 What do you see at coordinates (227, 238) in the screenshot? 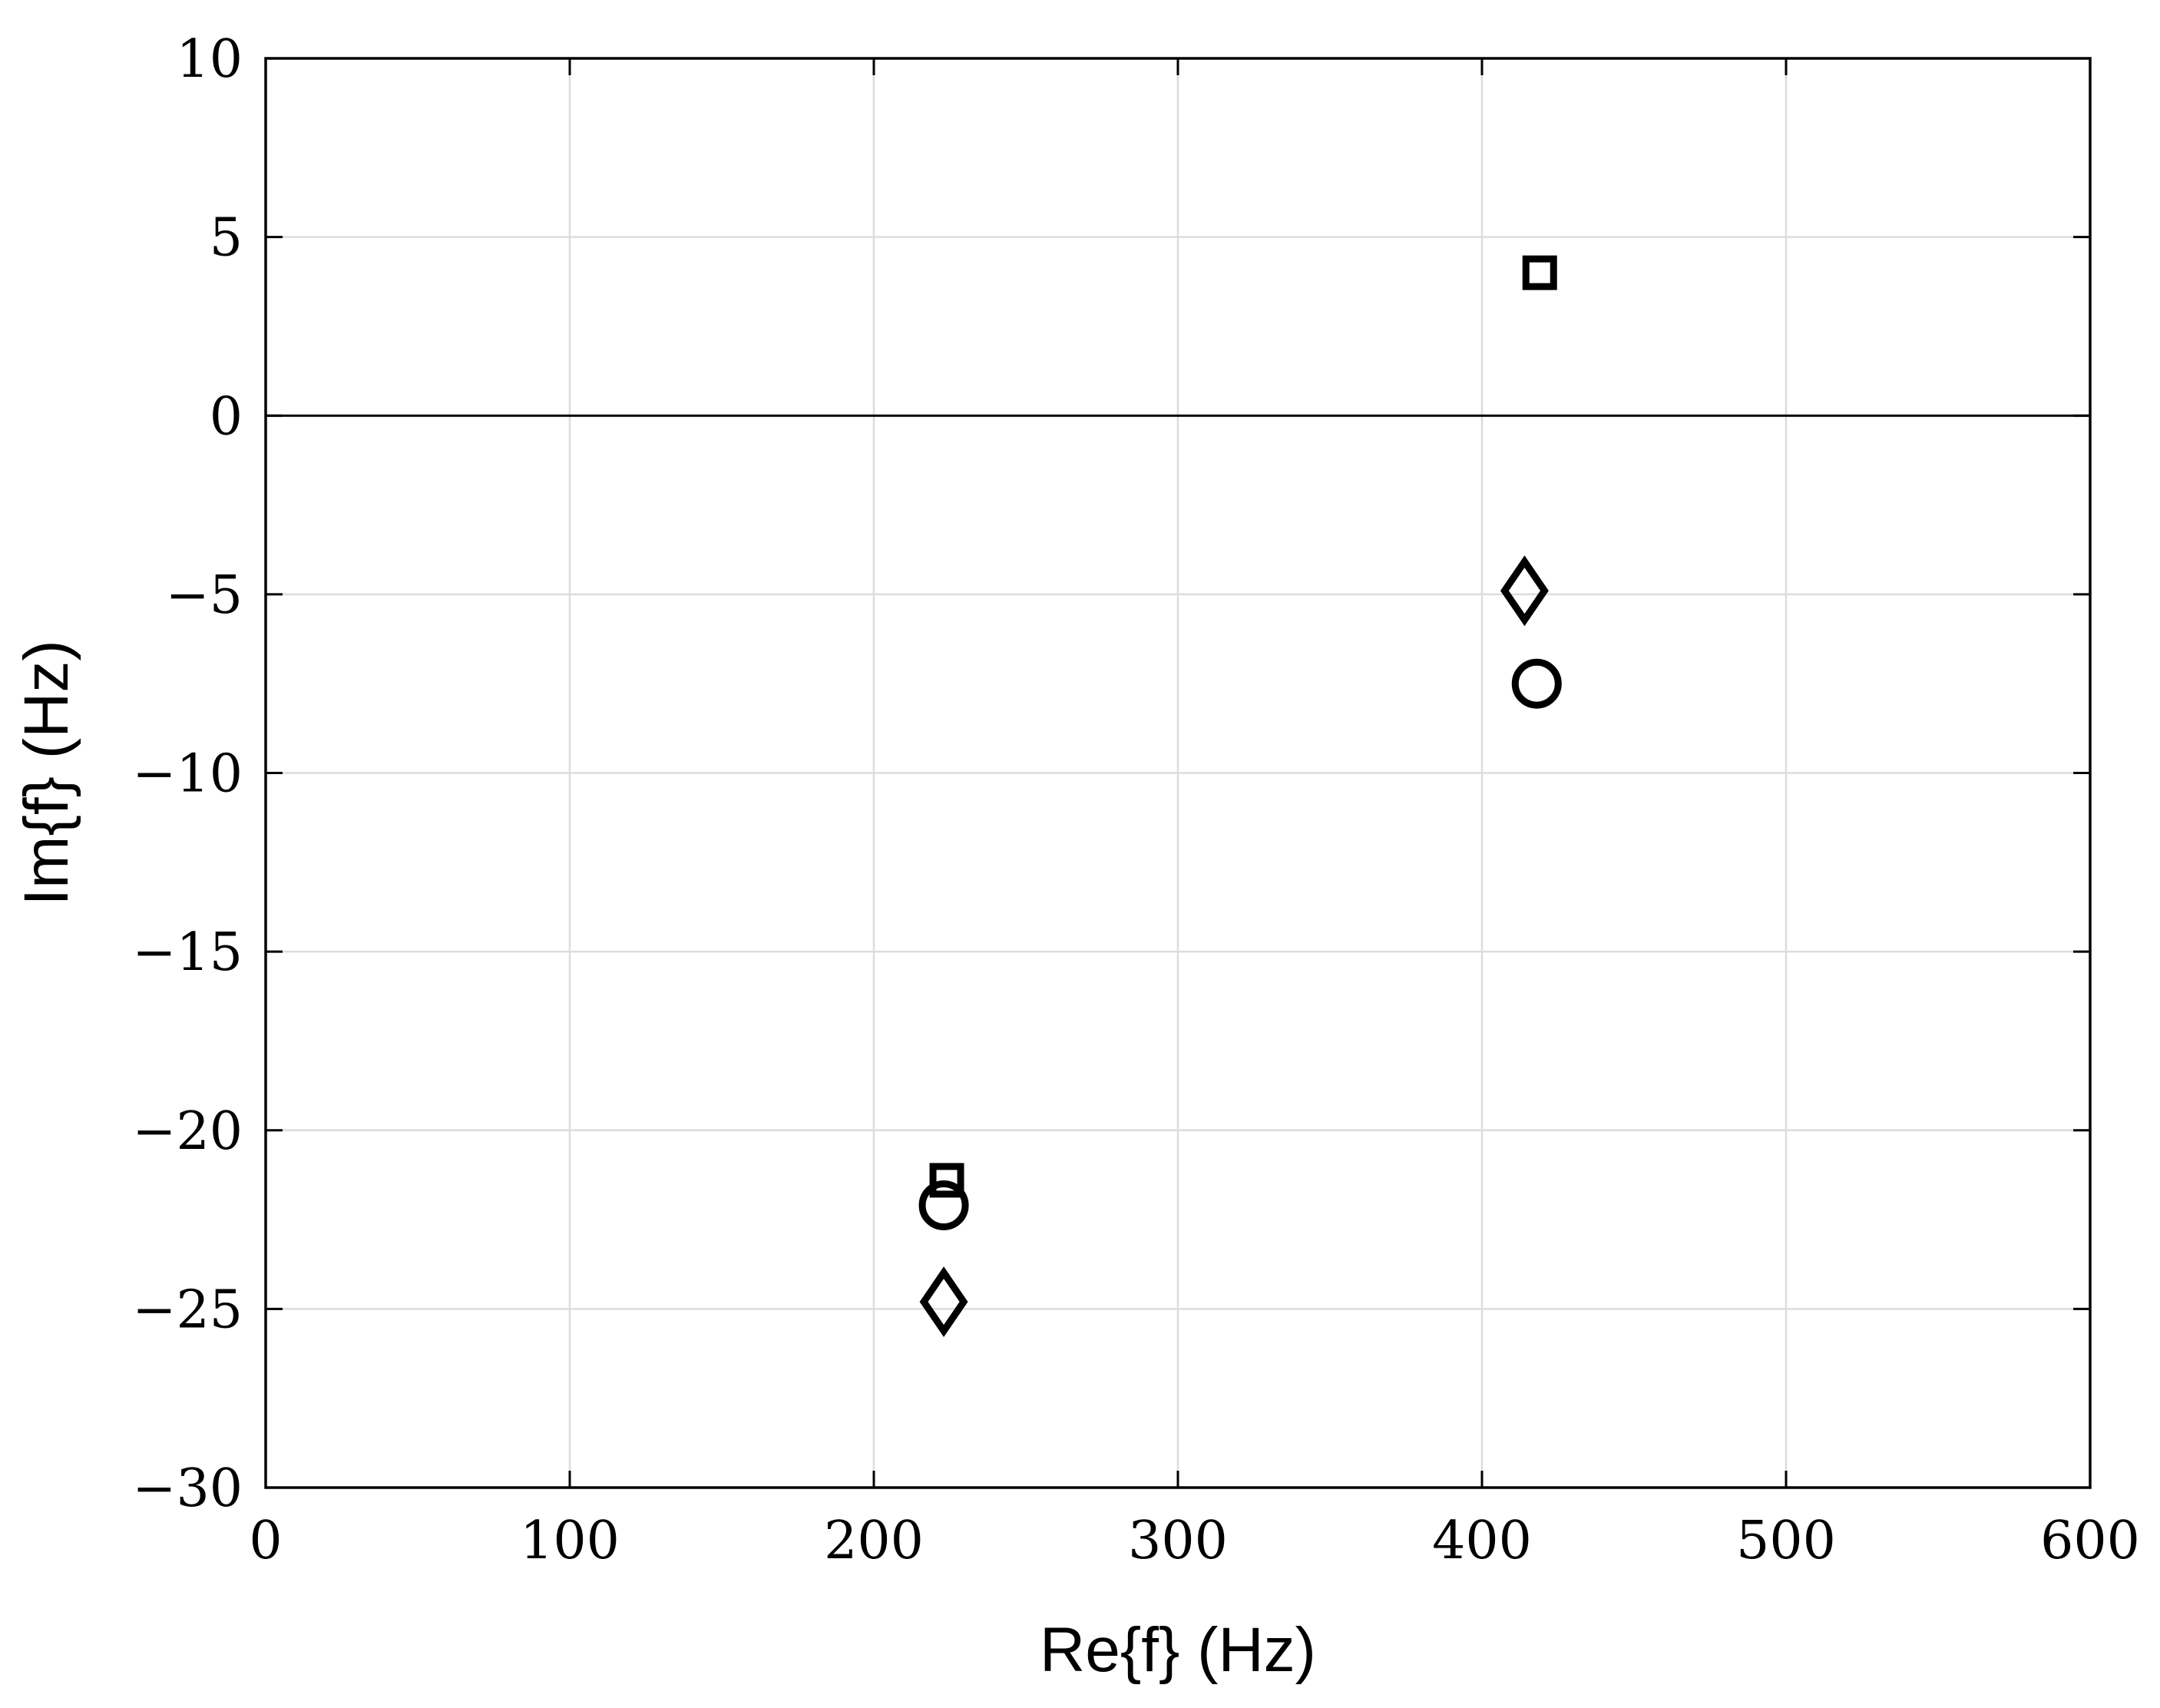
I see `y-tick-label: 5` at bounding box center [227, 238].